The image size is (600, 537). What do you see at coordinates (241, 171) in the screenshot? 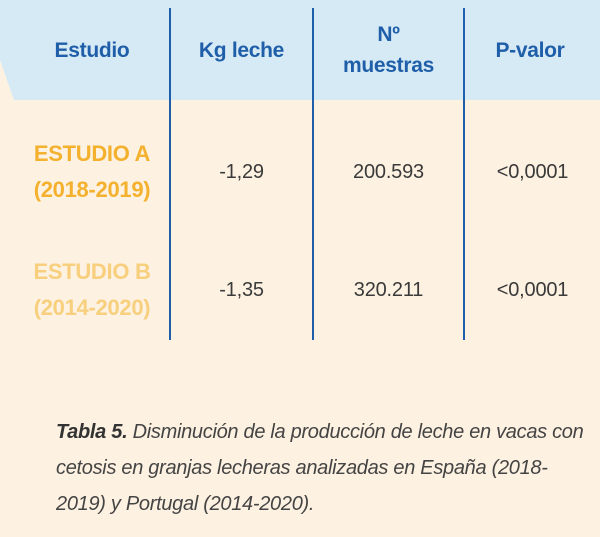
I see `row-a-kg-leche: -1,29` at bounding box center [241, 171].